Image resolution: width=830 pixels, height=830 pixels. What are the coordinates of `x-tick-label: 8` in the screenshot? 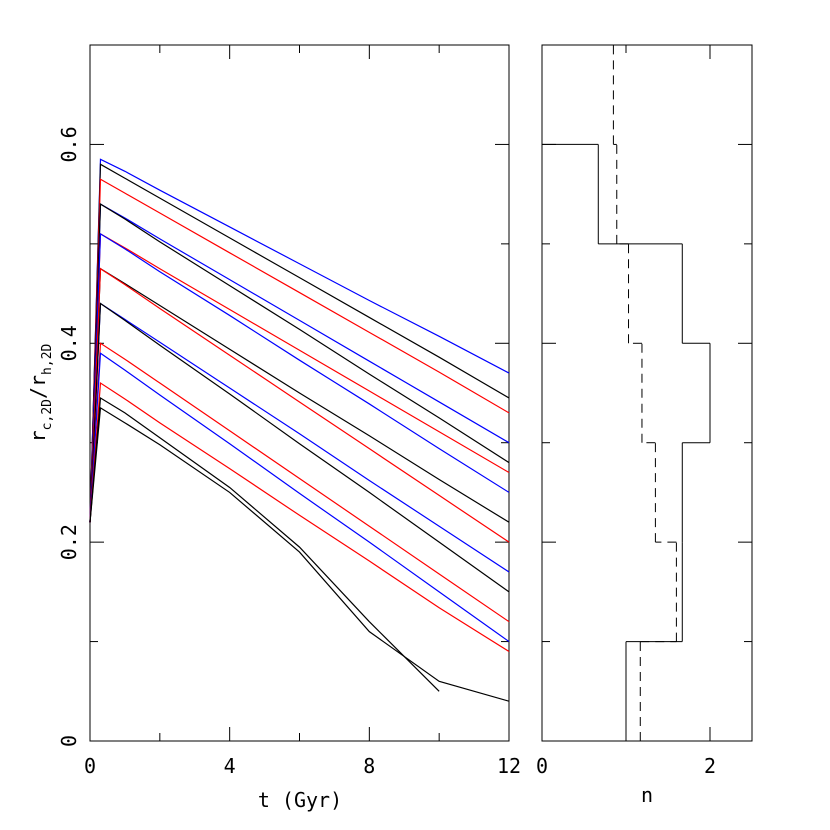 It's located at (369, 766).